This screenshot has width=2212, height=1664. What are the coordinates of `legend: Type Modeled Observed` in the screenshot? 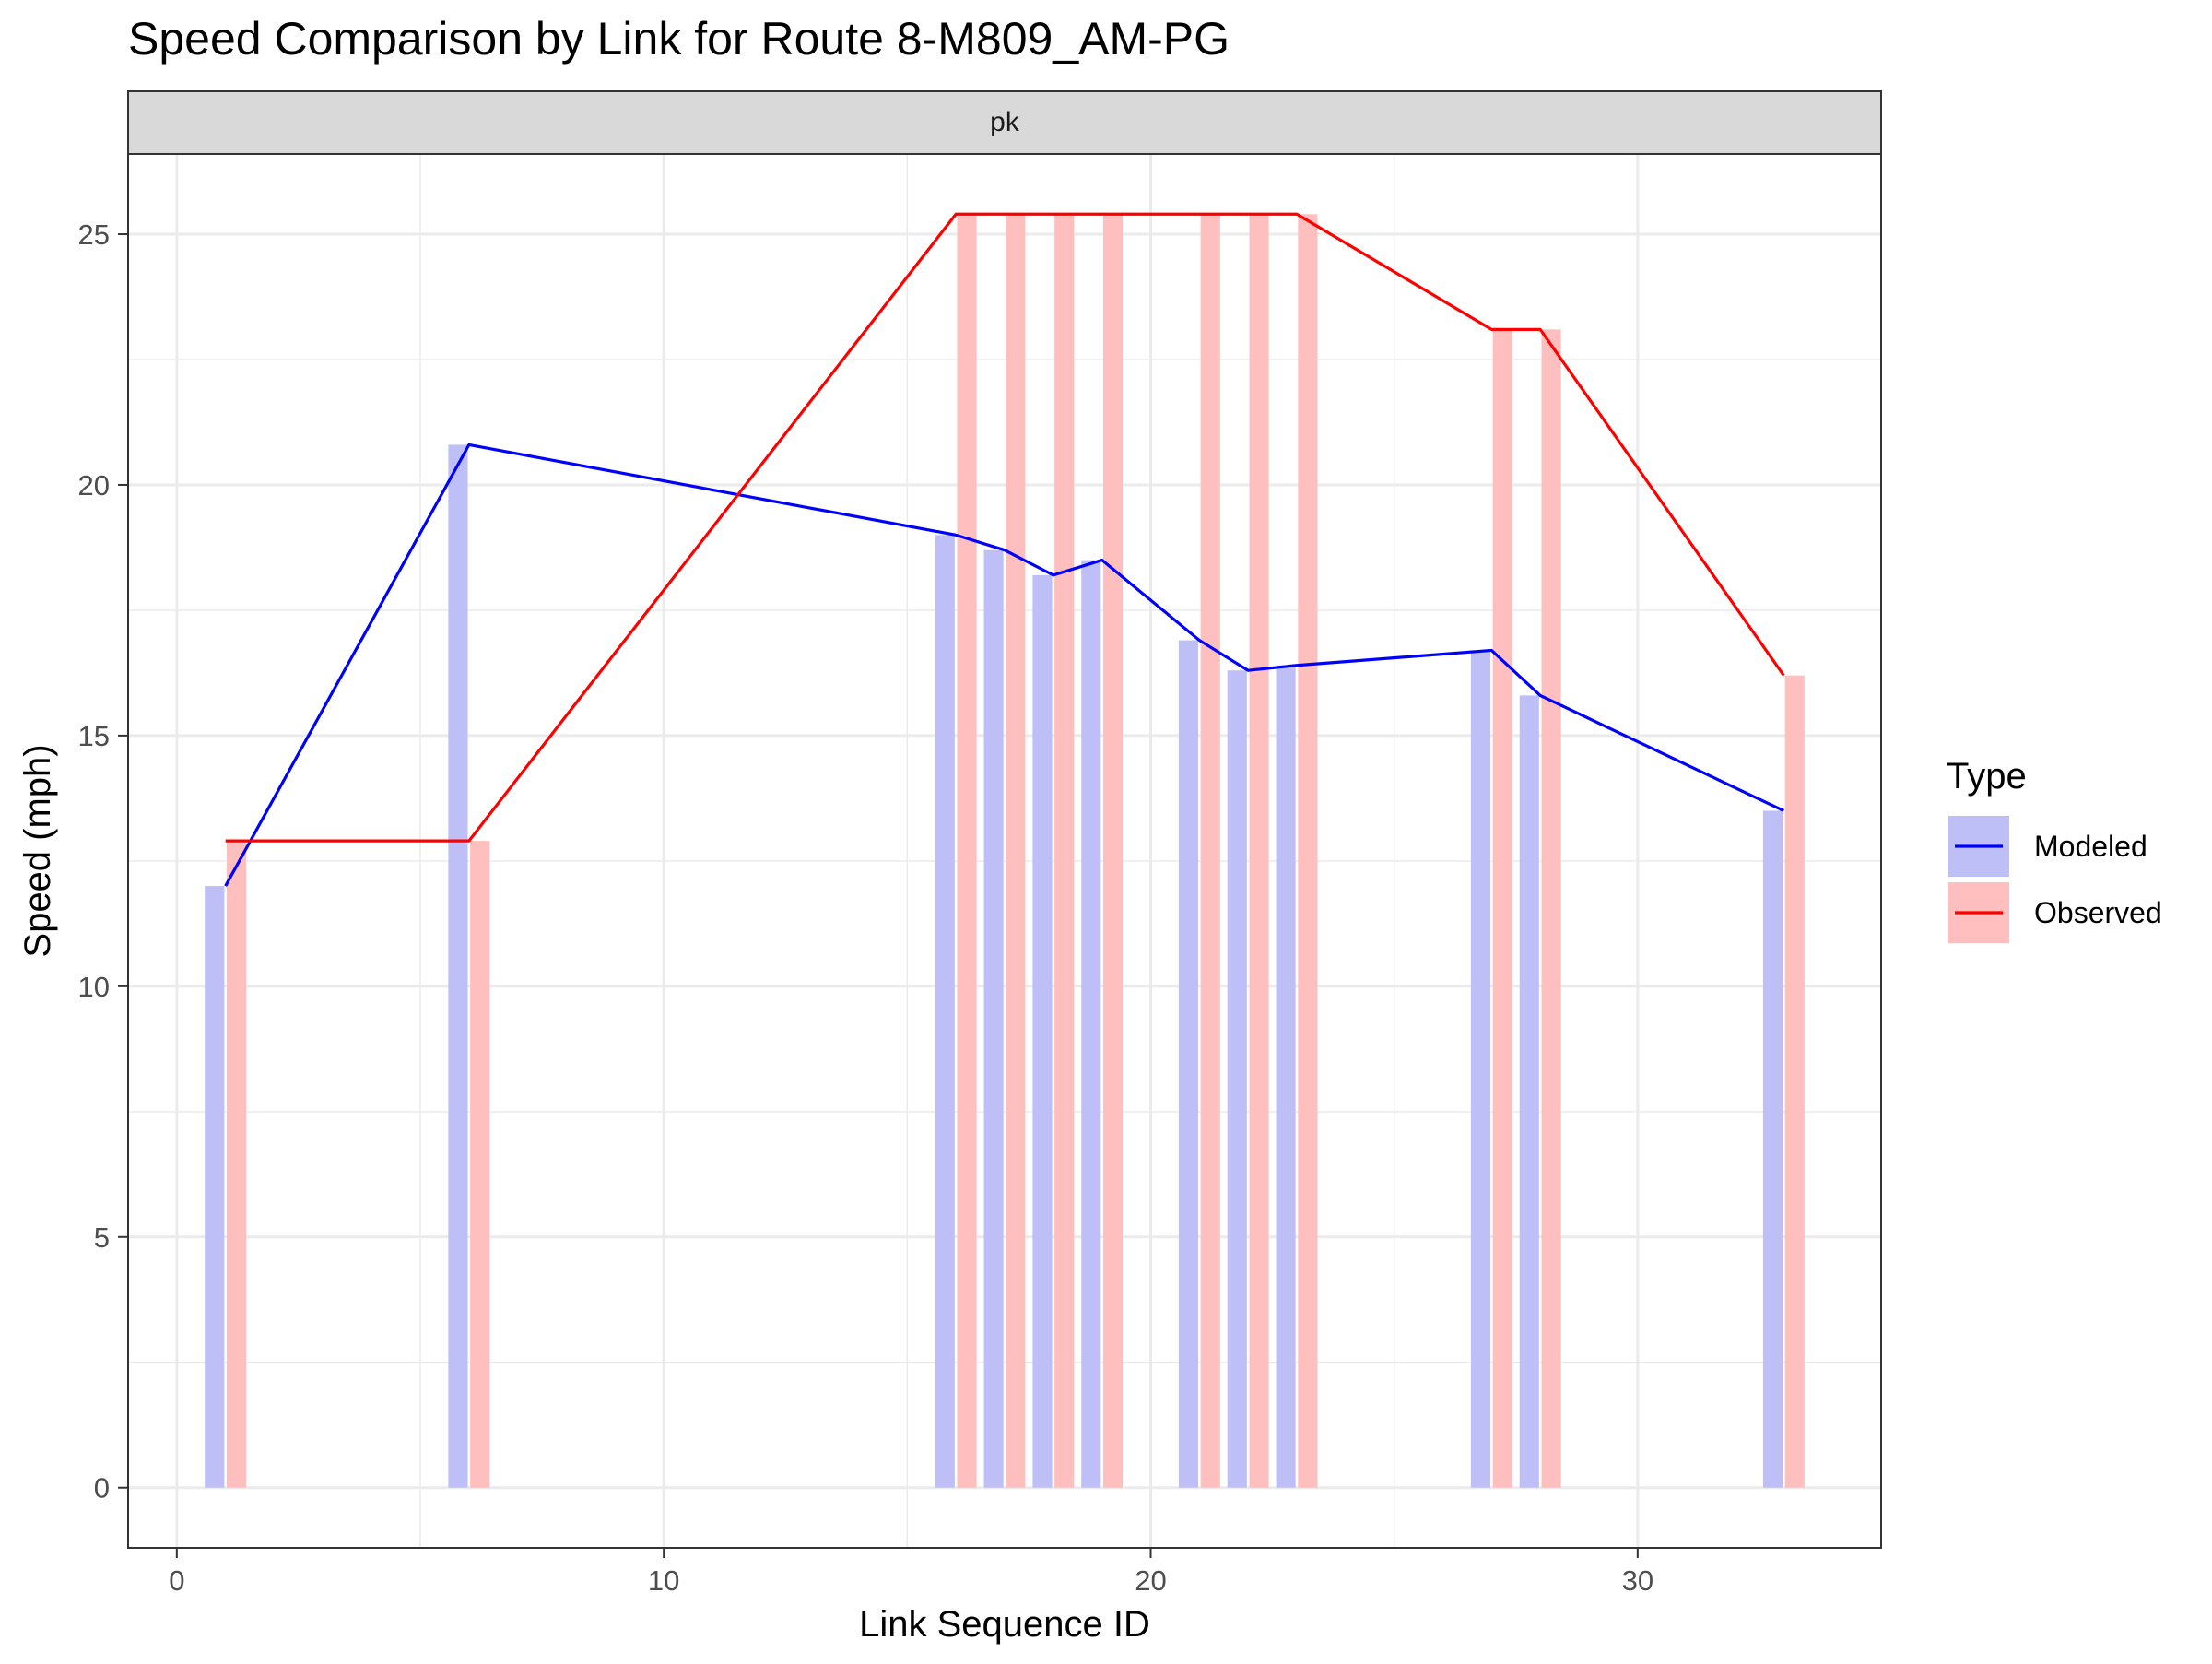 It's located at (2054, 849).